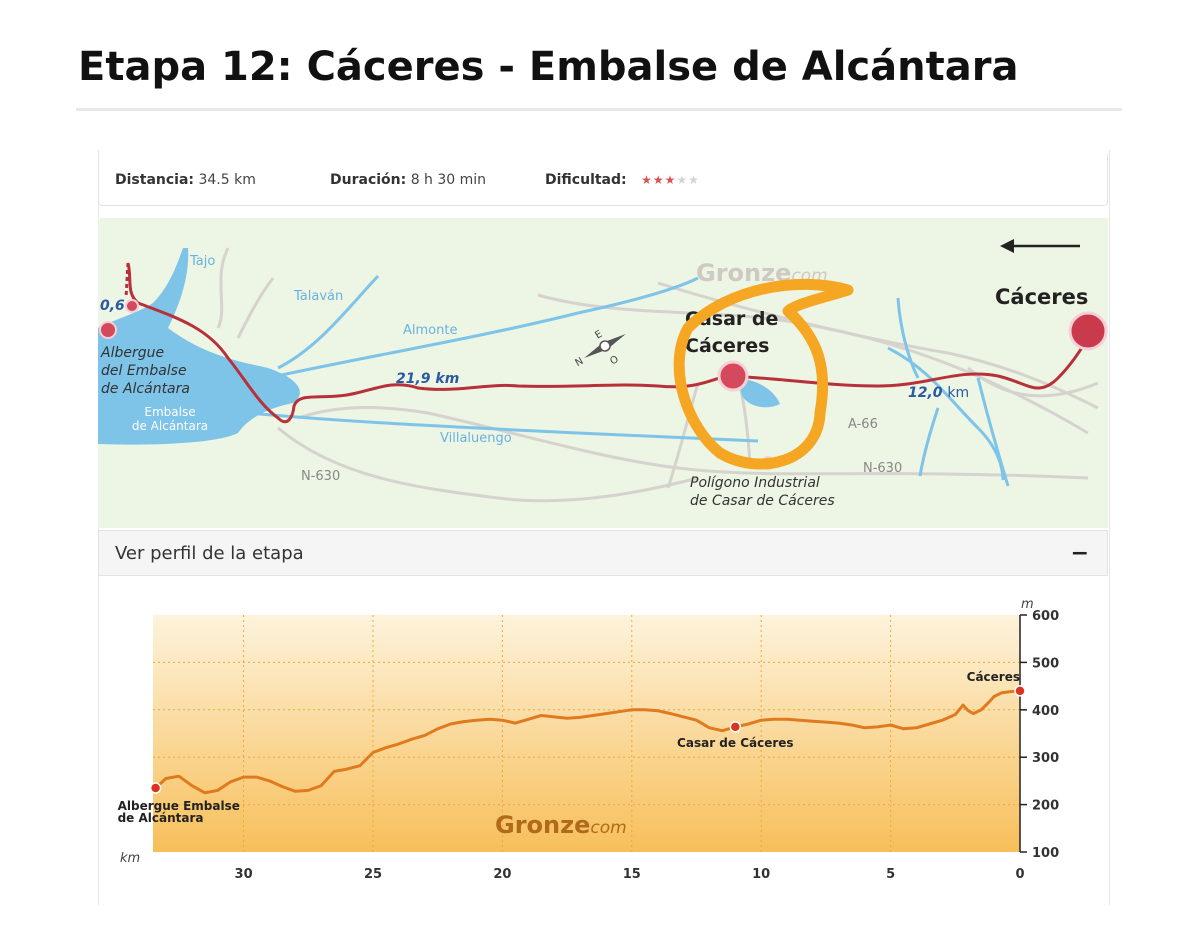  What do you see at coordinates (762, 273) in the screenshot?
I see `map-watermark: Gronzecom` at bounding box center [762, 273].